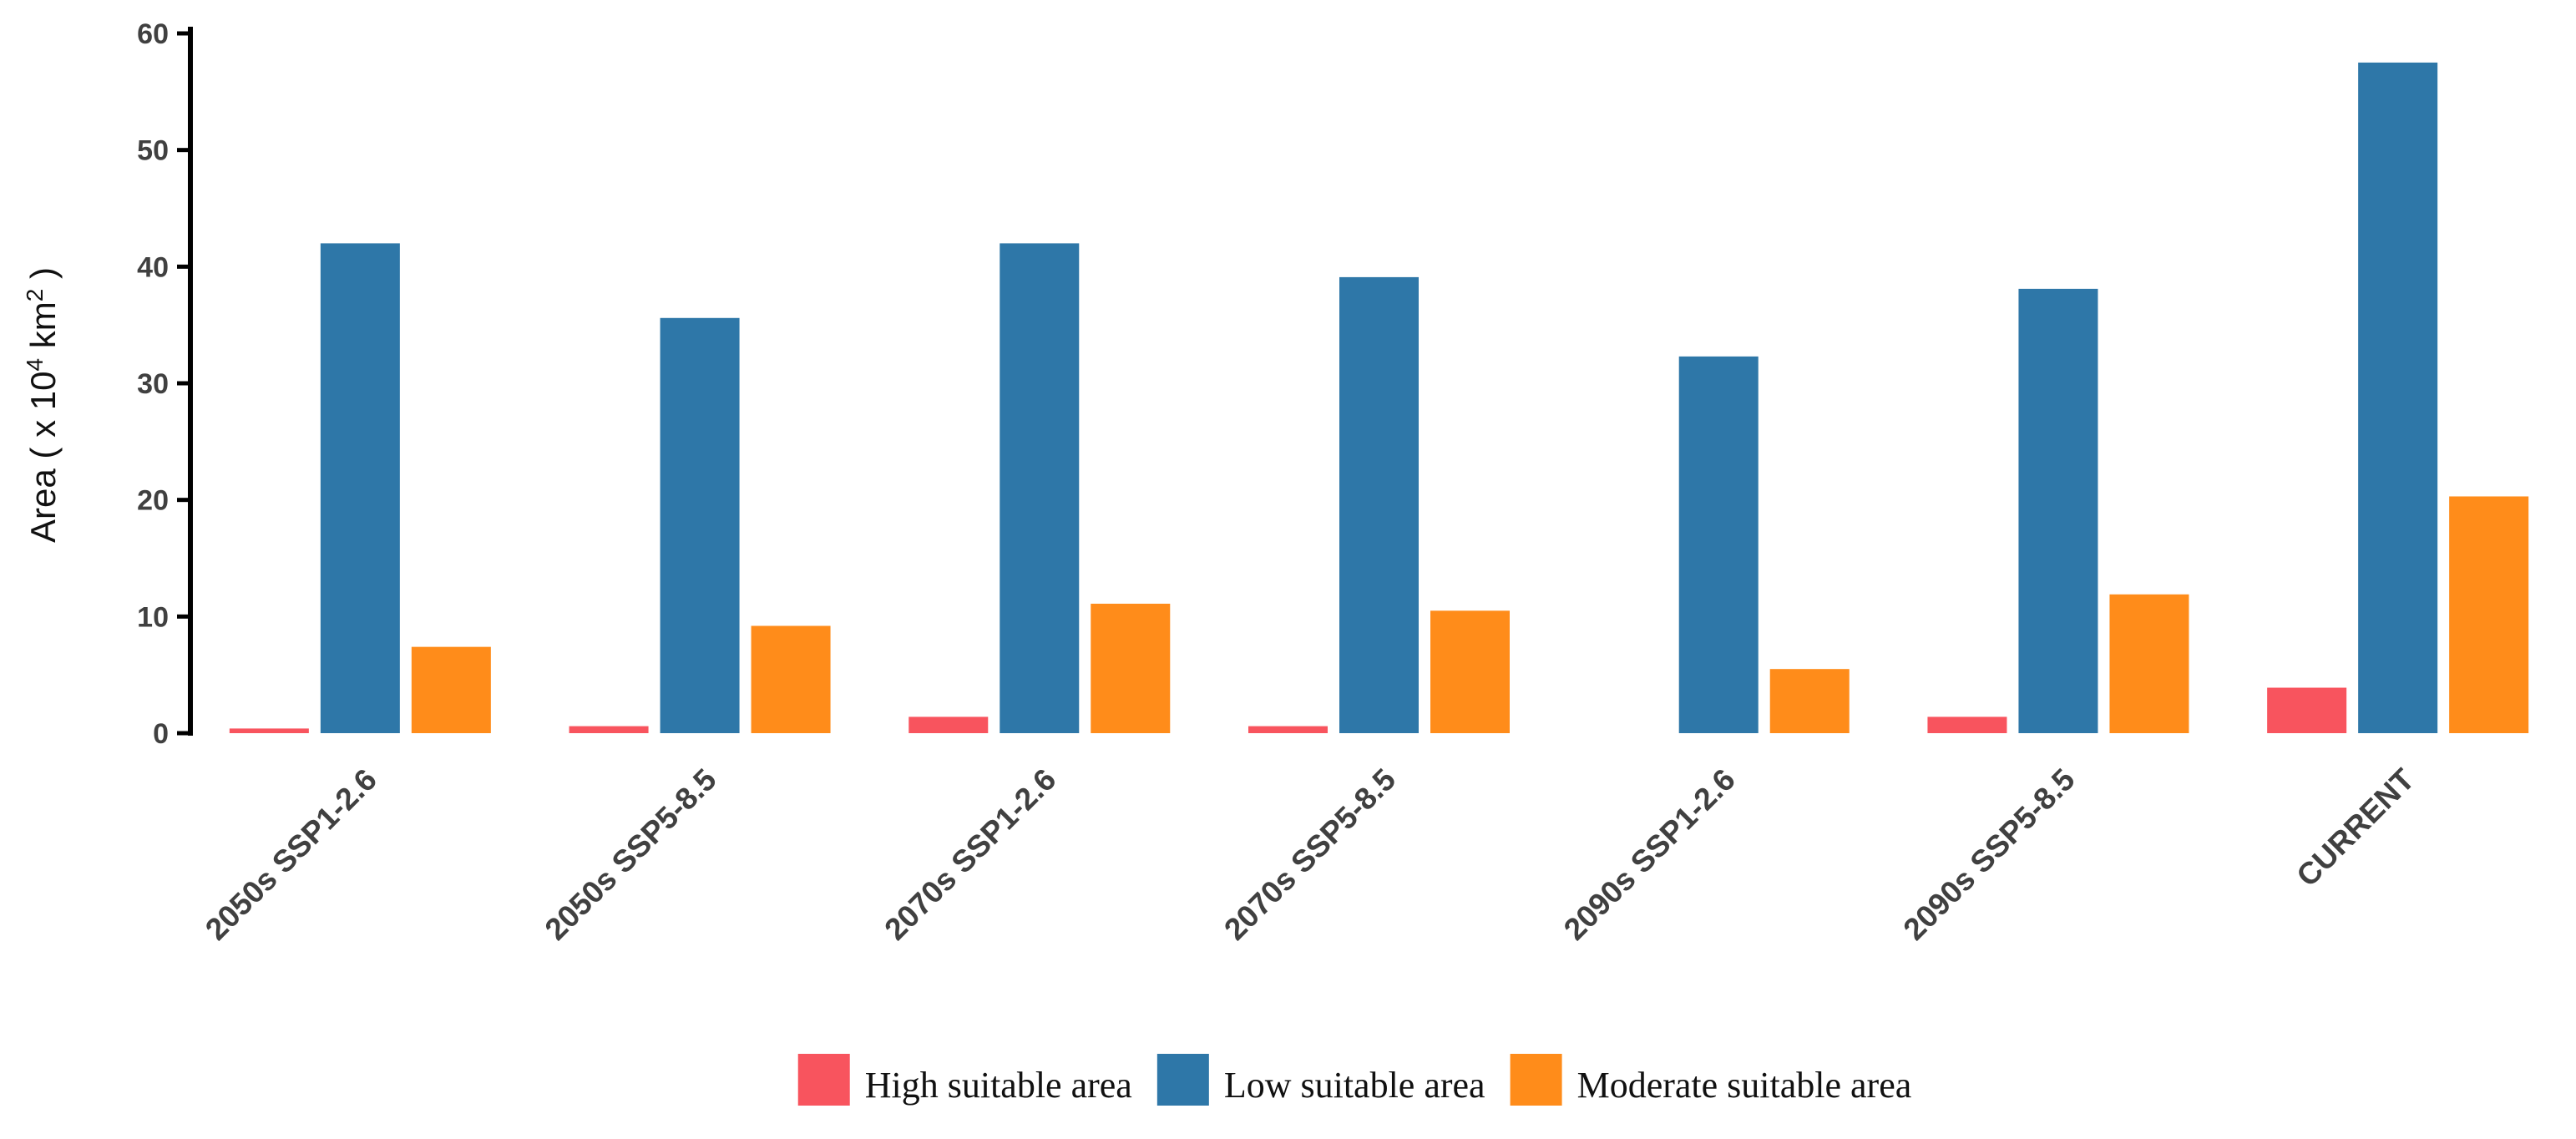 This screenshot has height=1139, width=2576. Describe the element at coordinates (35, 296) in the screenshot. I see `y-axis-label-unit-exponent: 2` at that location.